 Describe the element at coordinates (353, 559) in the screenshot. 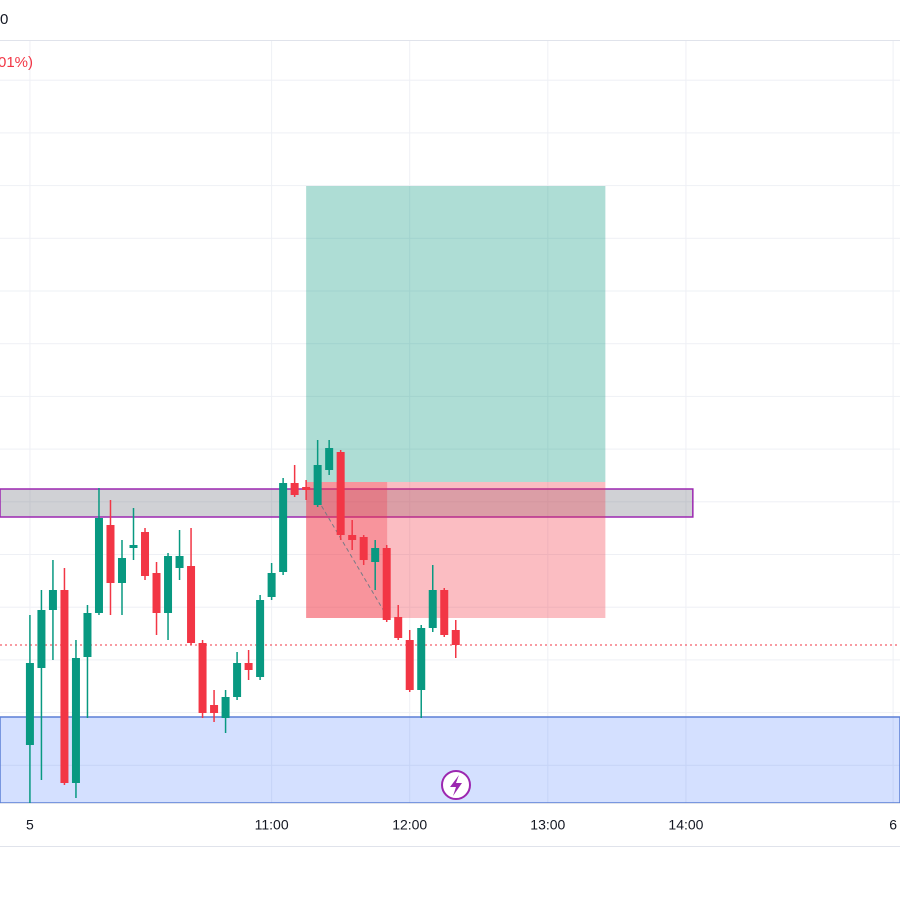

I see `trade-path` at that location.